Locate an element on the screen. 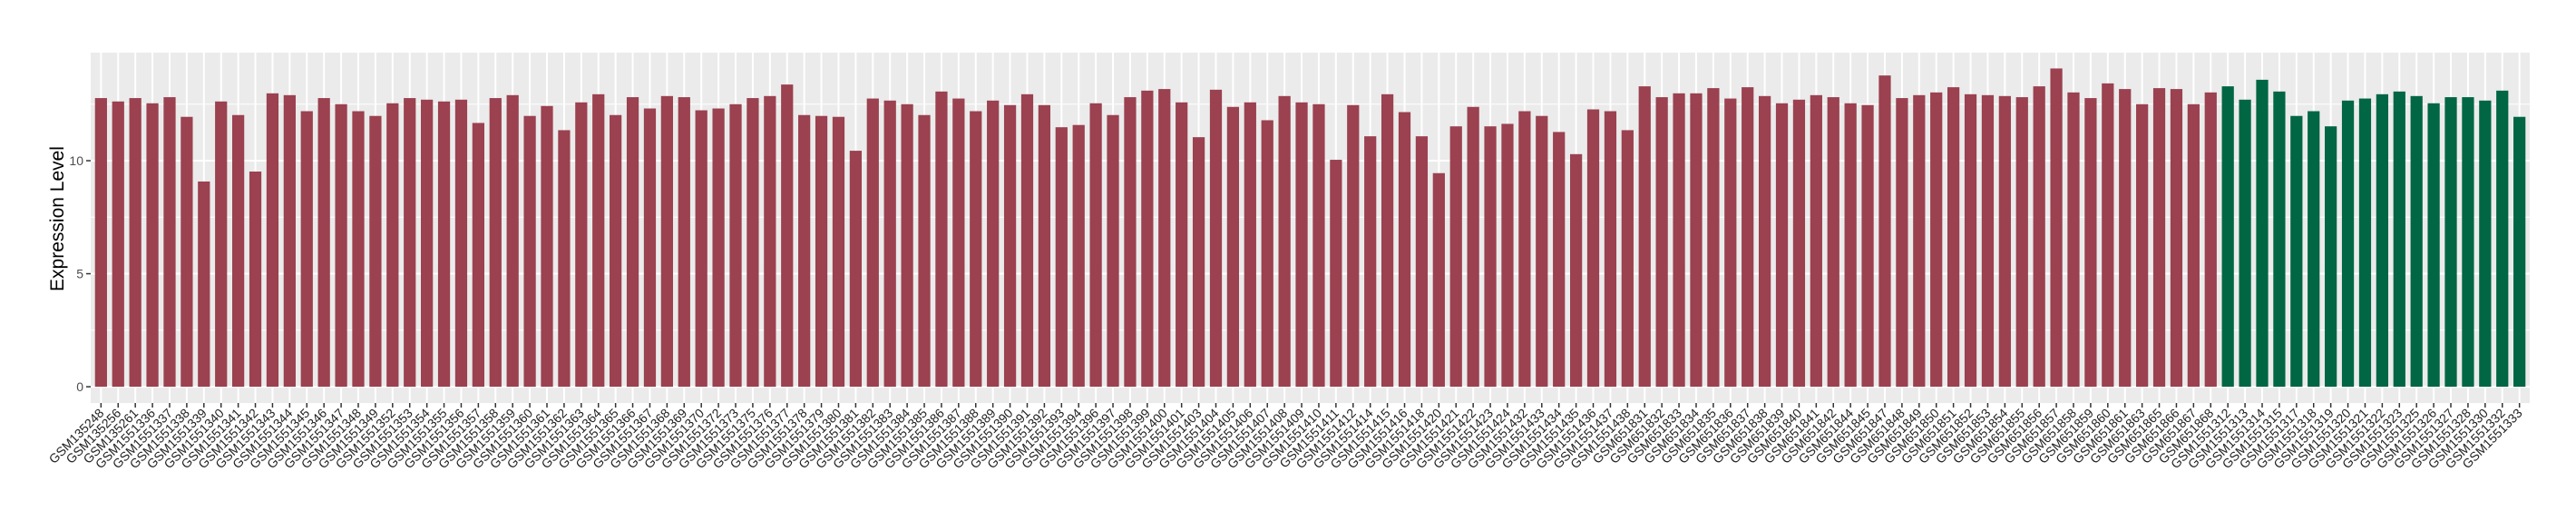 This screenshot has width=2576, height=531. y-axis: 0 5 10 is located at coordinates (80, 273).